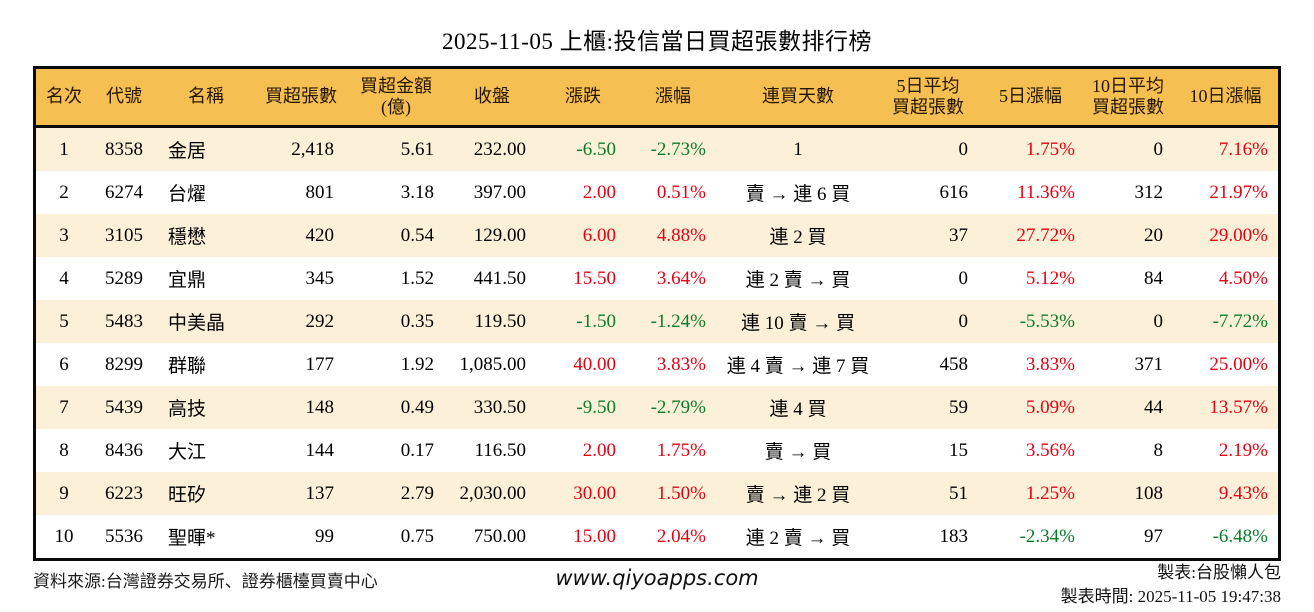  What do you see at coordinates (492, 98) in the screenshot?
I see `col-header-close: 收盤` at bounding box center [492, 98].